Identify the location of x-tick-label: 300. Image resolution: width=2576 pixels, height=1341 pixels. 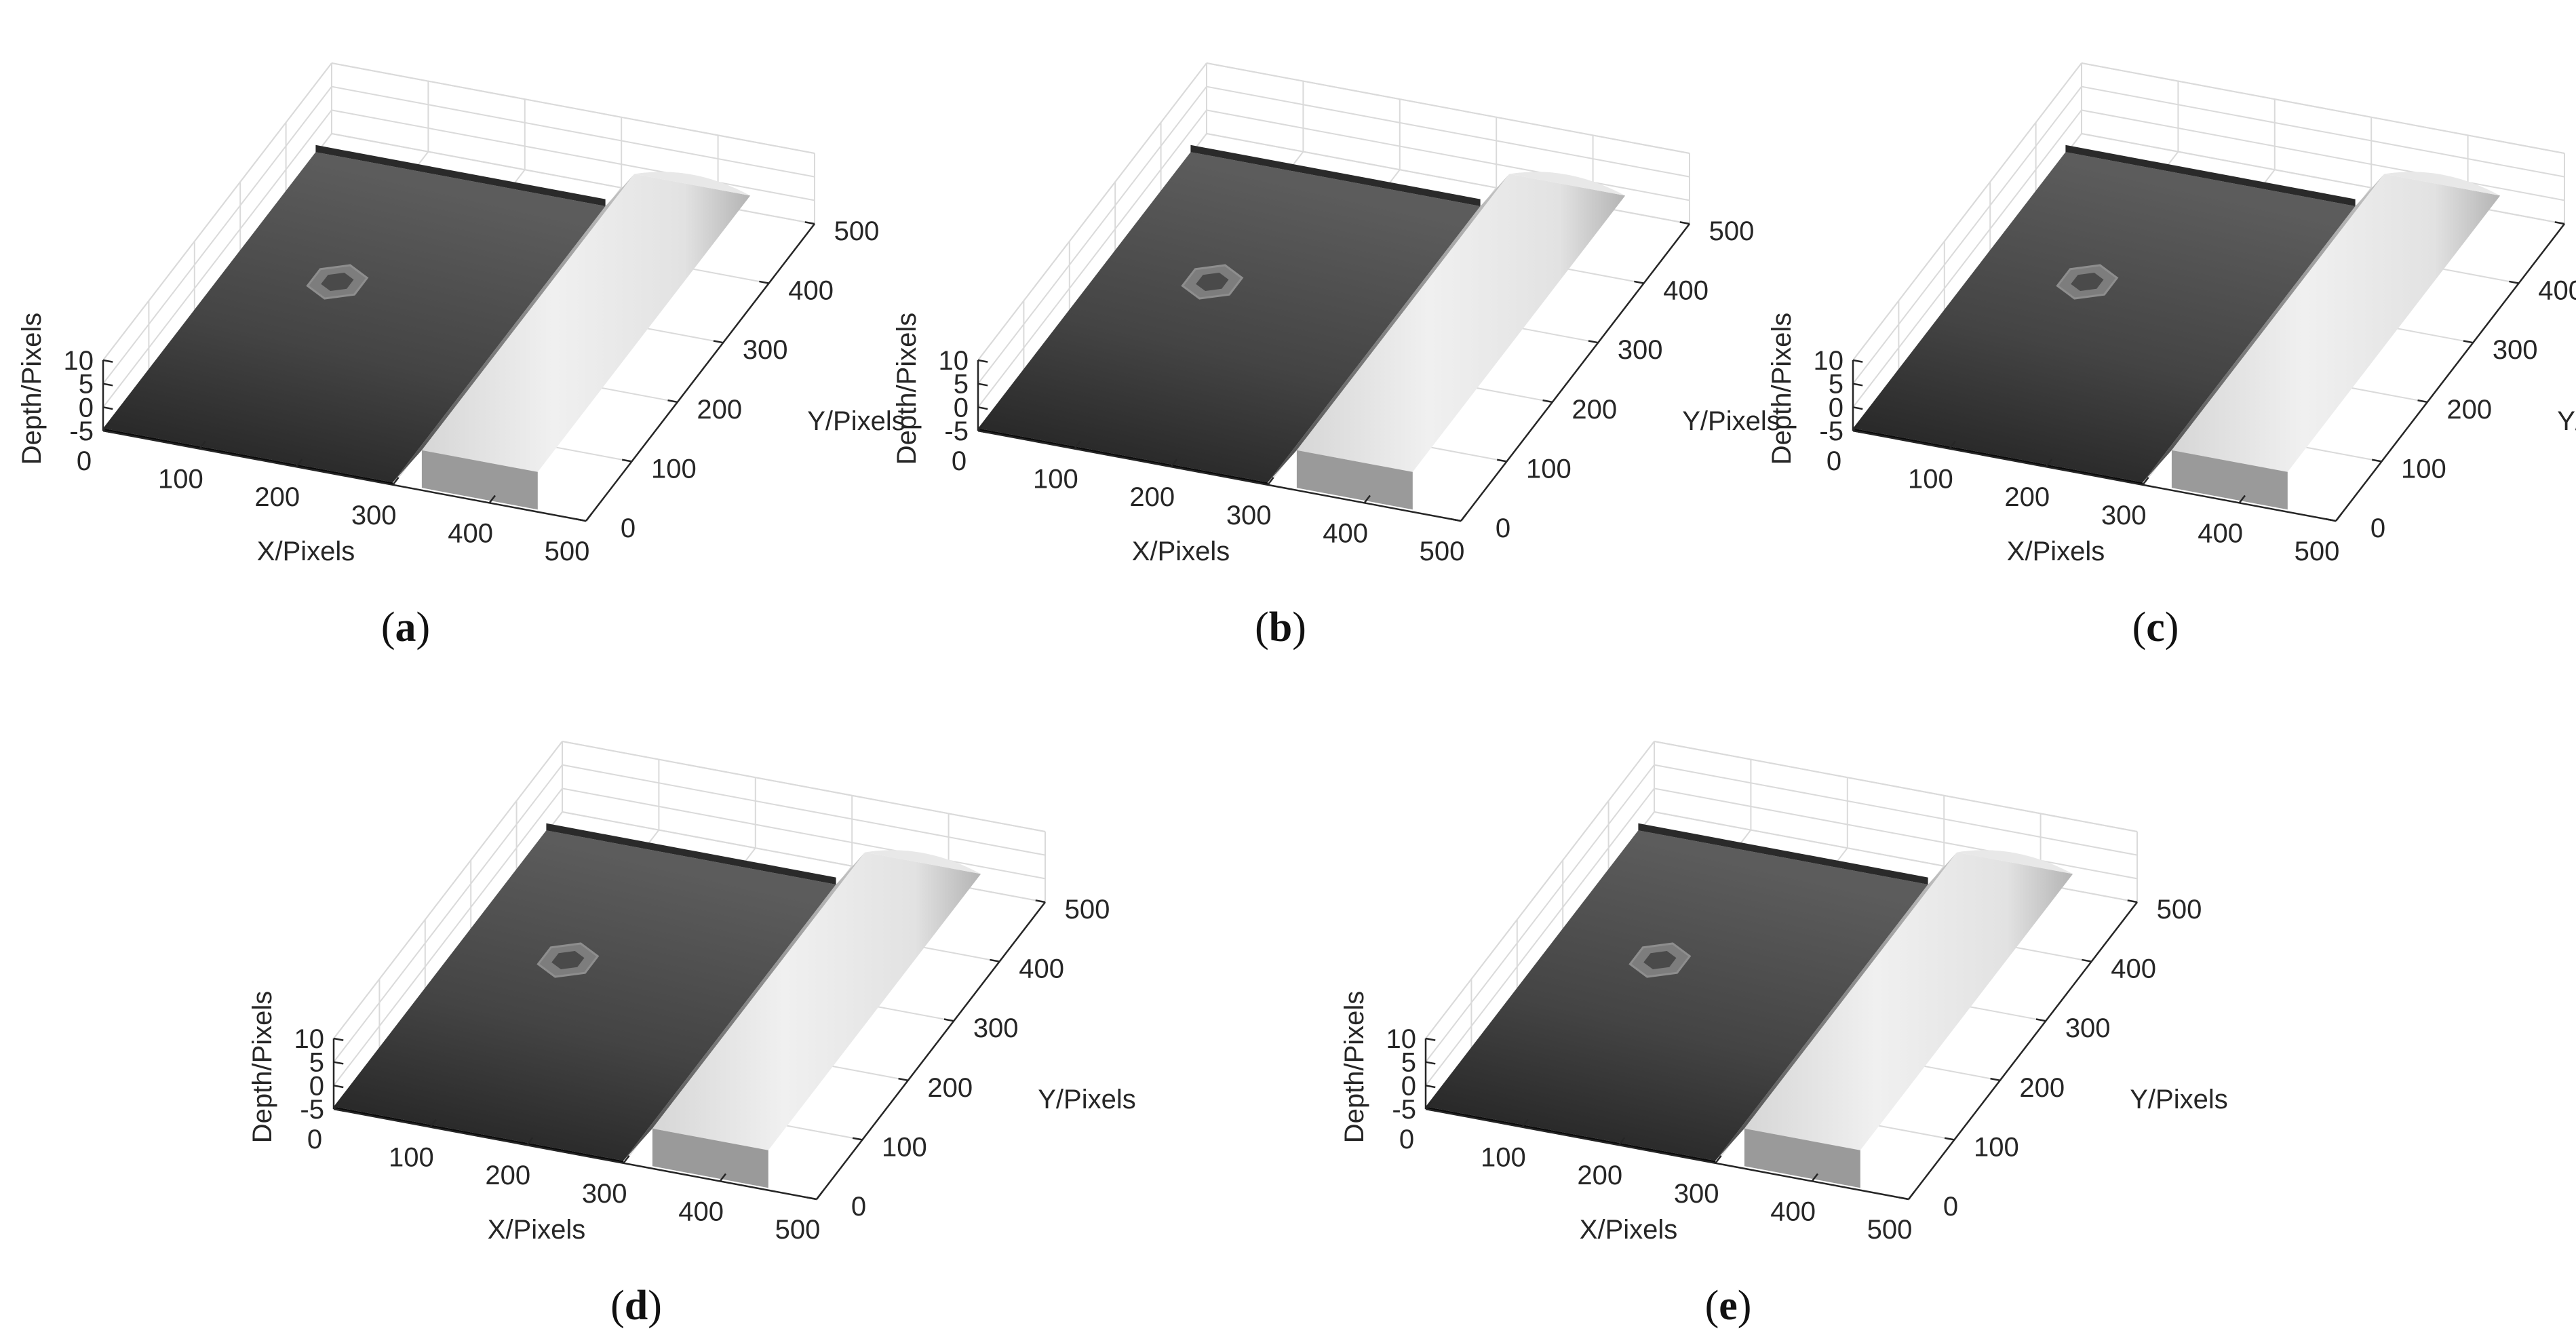
(604, 1194).